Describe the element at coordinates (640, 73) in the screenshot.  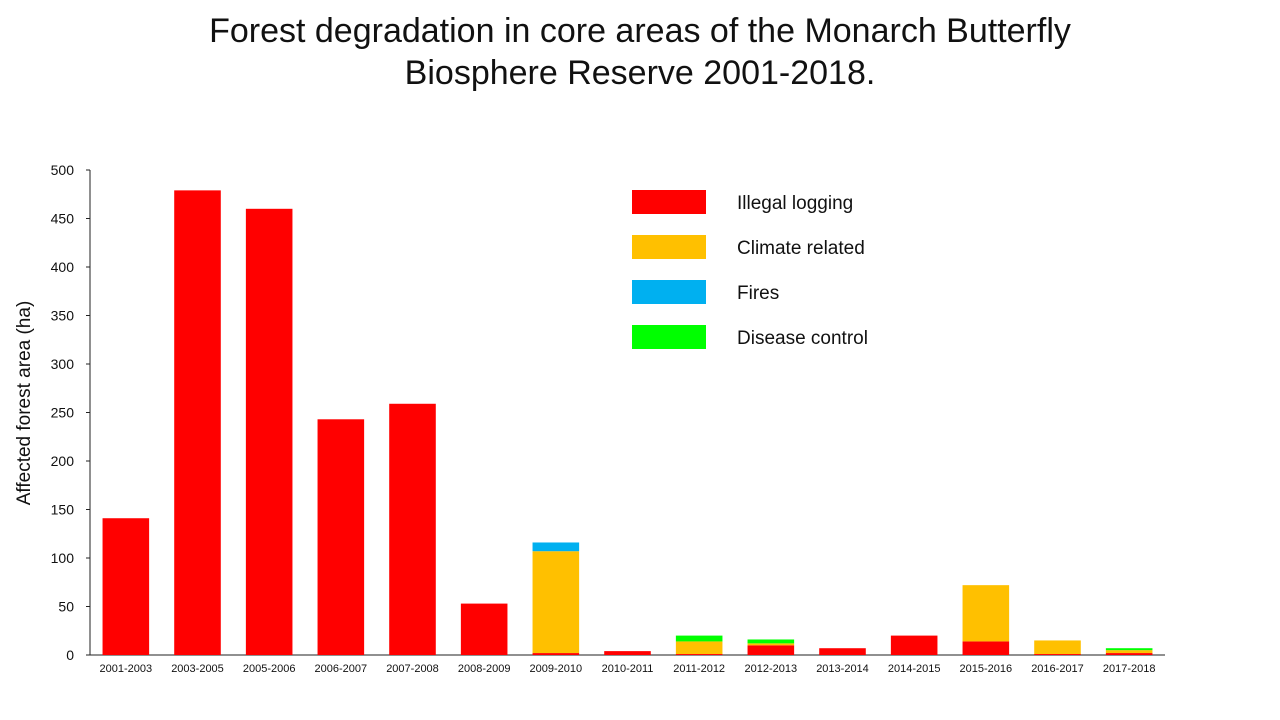
I see `chart-title-line-2: Biosphere Reserve 2001-2018.` at that location.